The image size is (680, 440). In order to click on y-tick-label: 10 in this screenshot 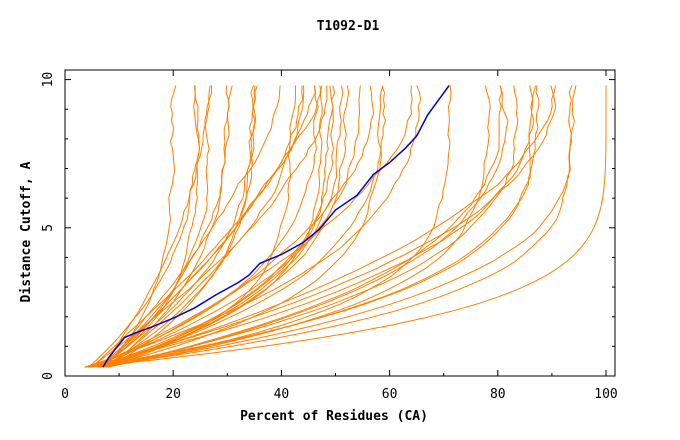, I will do `click(48, 80)`.